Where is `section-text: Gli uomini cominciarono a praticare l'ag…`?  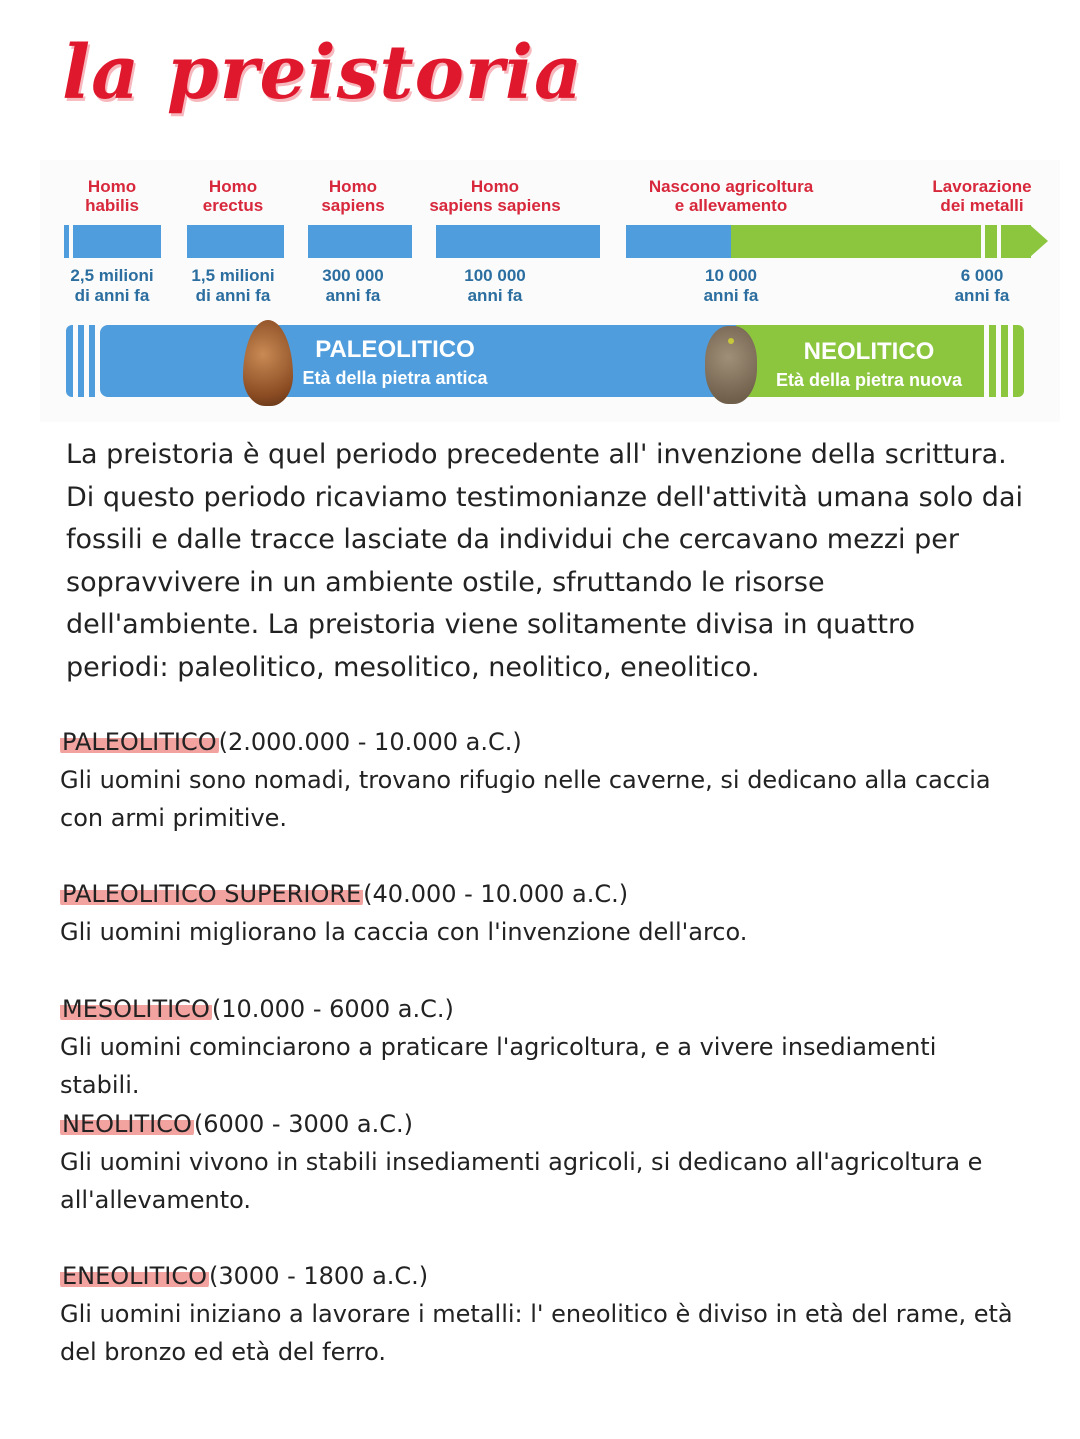 section-text: Gli uomini cominciarono a praticare l'ag… is located at coordinates (498, 1066).